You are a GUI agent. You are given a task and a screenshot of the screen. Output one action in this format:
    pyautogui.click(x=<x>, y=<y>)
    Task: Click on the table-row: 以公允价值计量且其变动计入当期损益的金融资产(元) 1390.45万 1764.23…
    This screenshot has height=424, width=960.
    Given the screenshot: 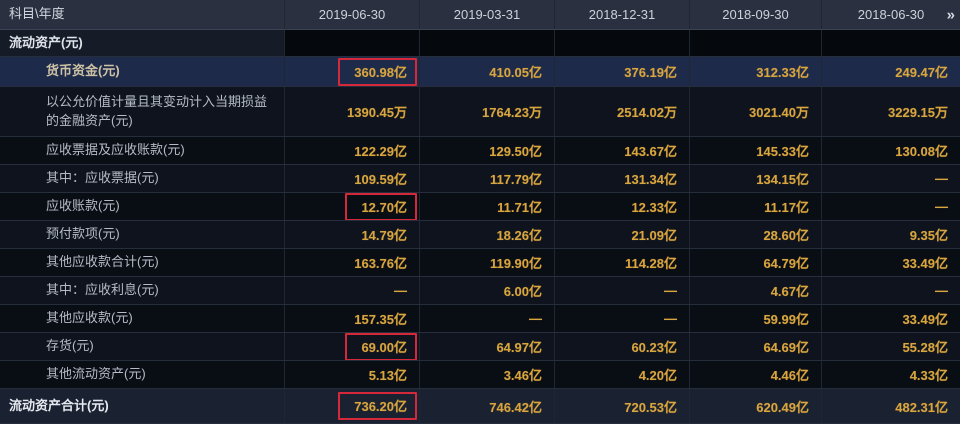 What is the action you would take?
    pyautogui.click(x=480, y=112)
    